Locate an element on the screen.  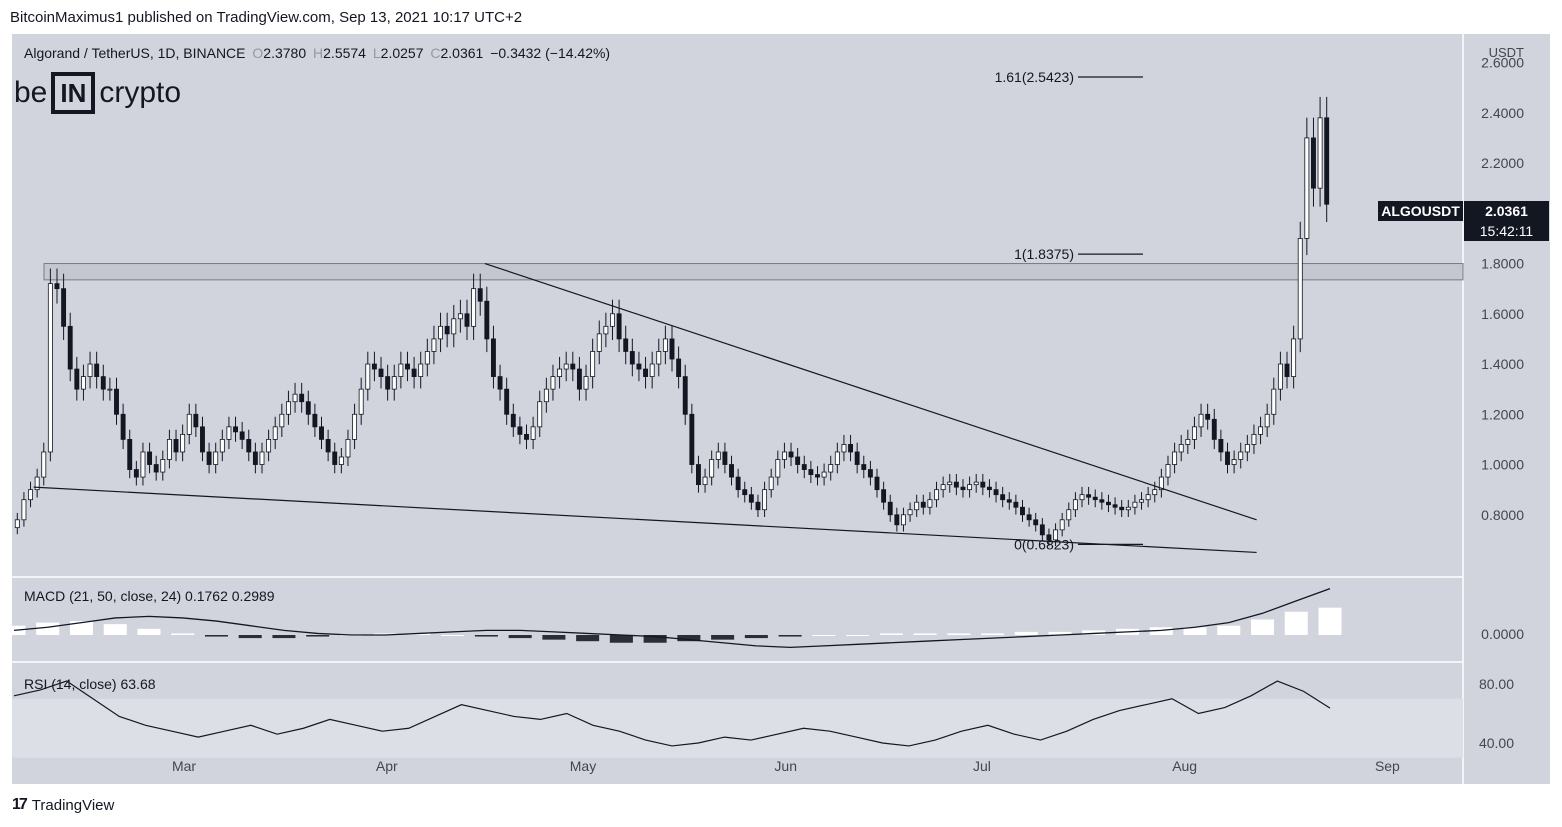
footer: 17 TradingView is located at coordinates (63, 805).